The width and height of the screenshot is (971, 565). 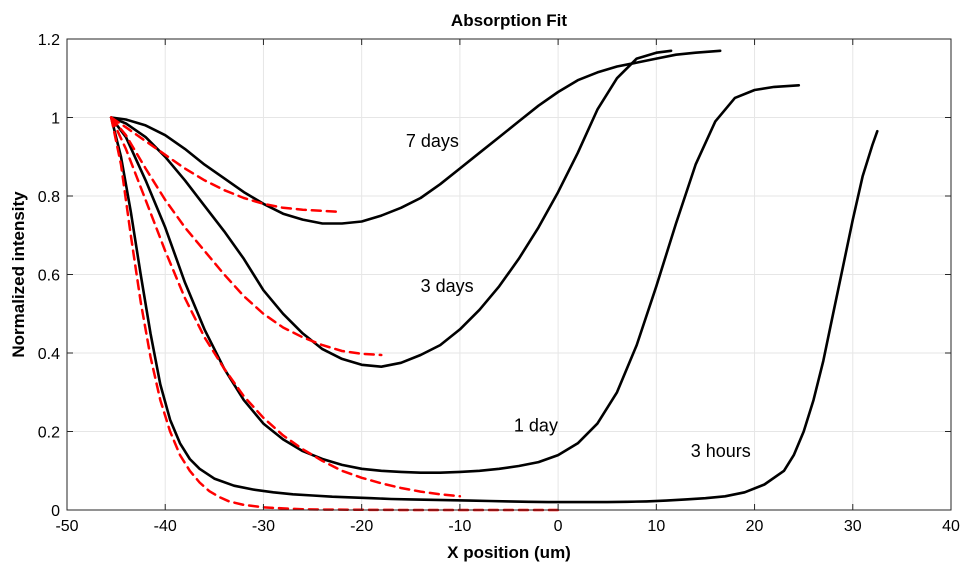 I want to click on y-tick-label: 1.2, so click(x=49, y=40).